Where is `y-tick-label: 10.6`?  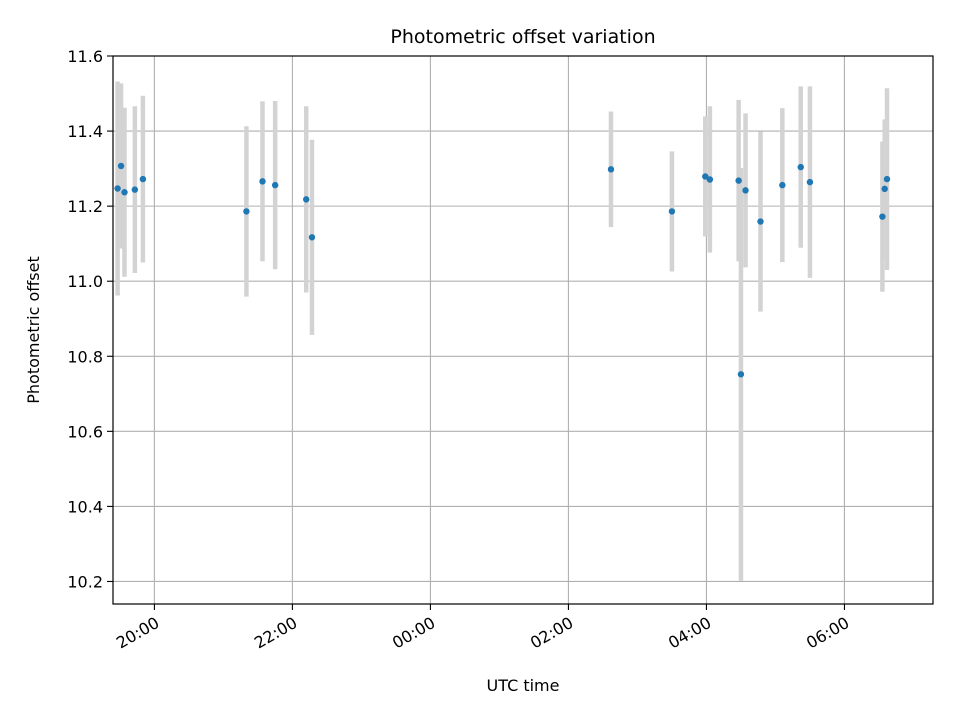 y-tick-label: 10.6 is located at coordinates (85, 431).